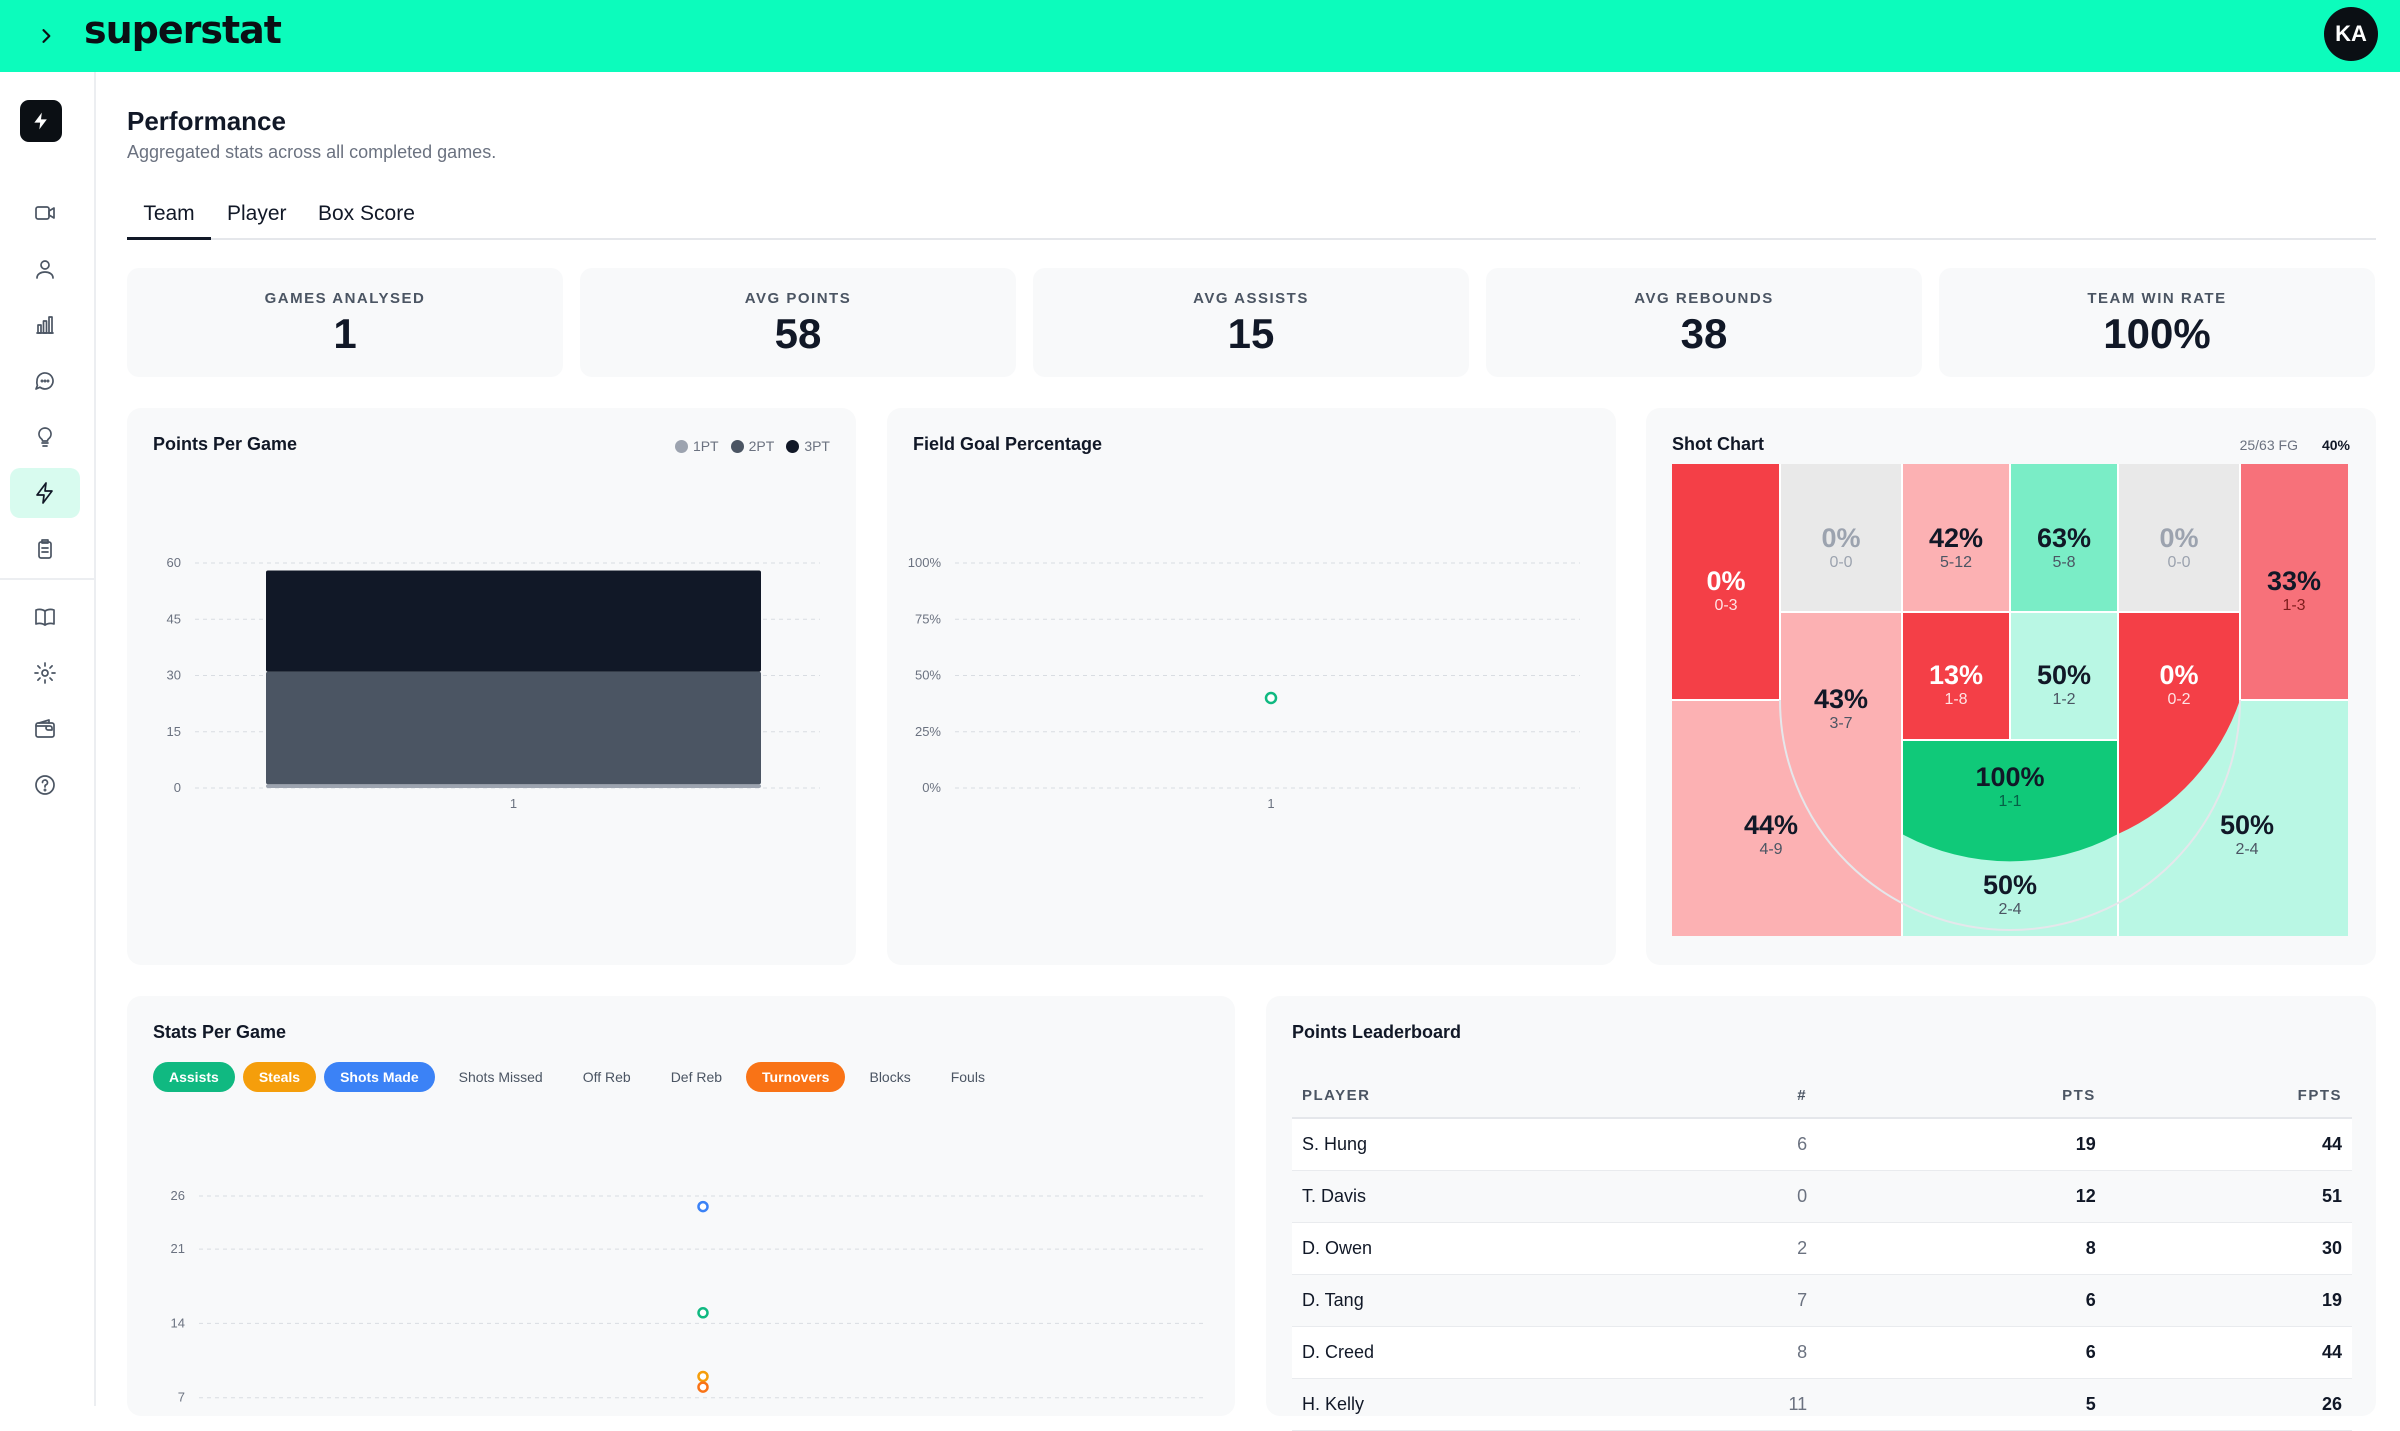 This screenshot has height=1431, width=2400. What do you see at coordinates (1726, 582) in the screenshot?
I see `zone-left-corner` at bounding box center [1726, 582].